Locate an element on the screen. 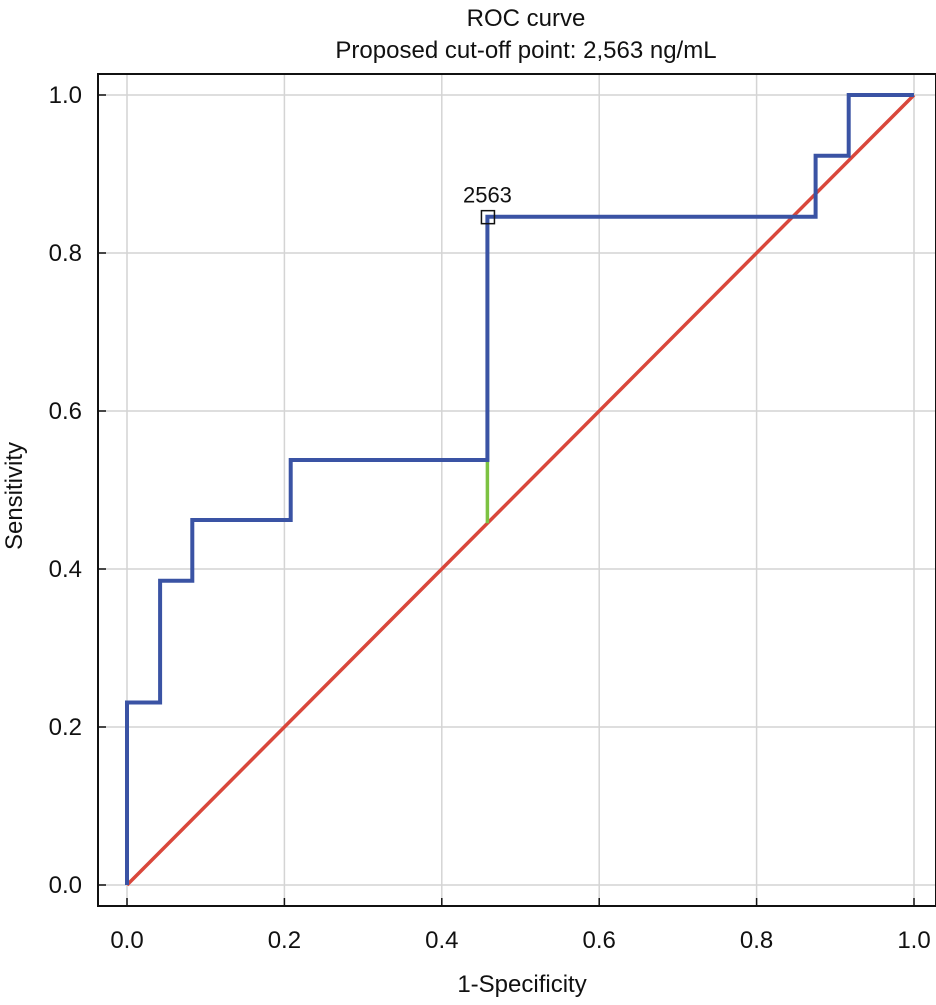 This screenshot has width=936, height=1005. y-tick-label: 0.6 is located at coordinates (65, 411).